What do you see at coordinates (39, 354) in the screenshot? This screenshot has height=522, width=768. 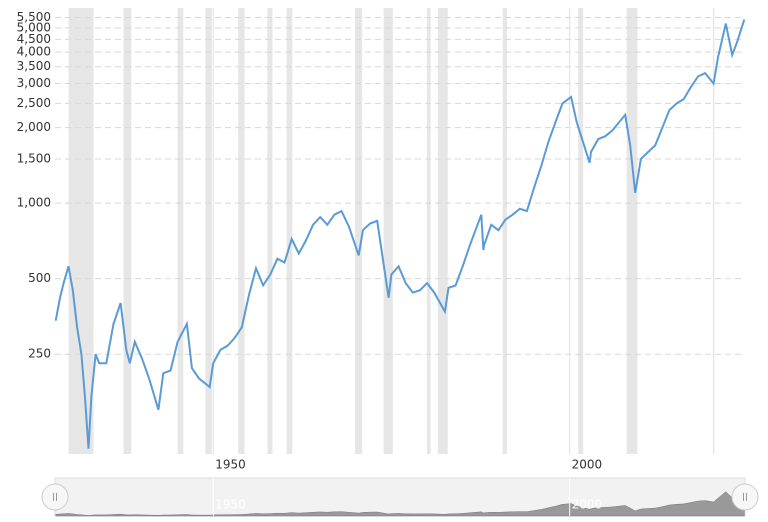 I see `y-tick-label: 250` at bounding box center [39, 354].